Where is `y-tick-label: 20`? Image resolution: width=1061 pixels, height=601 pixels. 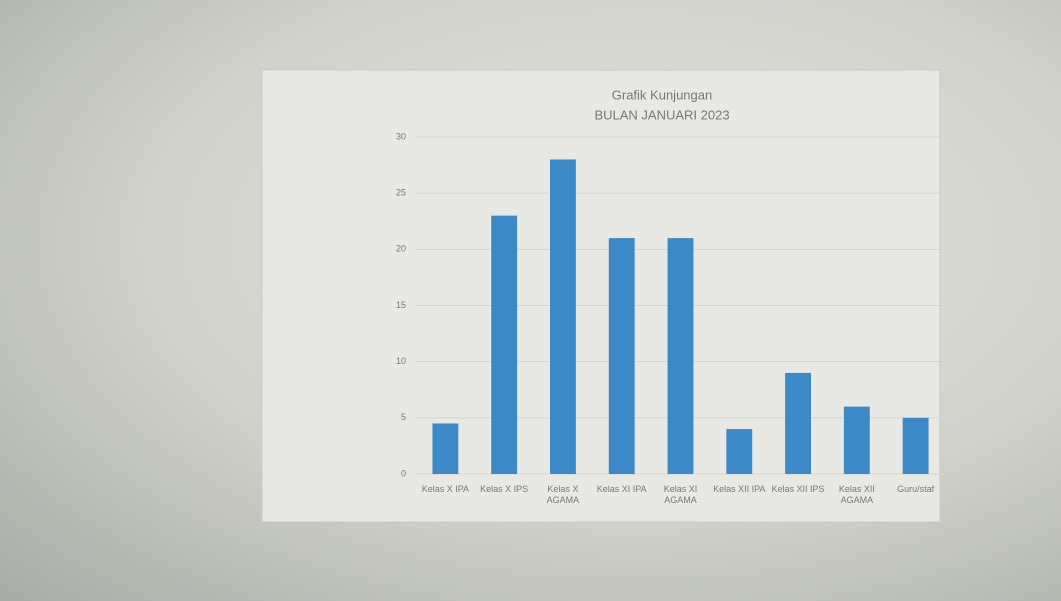 y-tick-label: 20 is located at coordinates (401, 249).